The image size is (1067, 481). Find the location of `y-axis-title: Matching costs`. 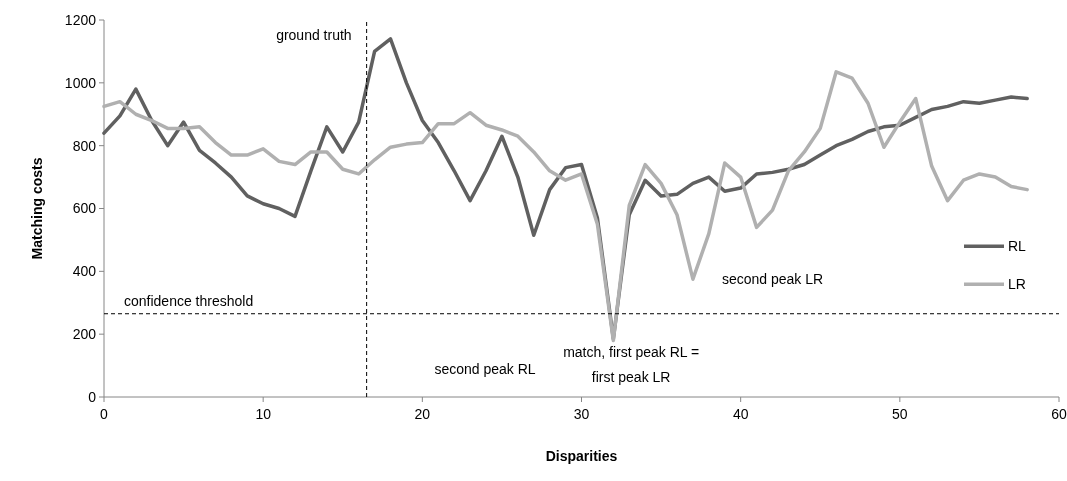

y-axis-title: Matching costs is located at coordinates (37, 208).